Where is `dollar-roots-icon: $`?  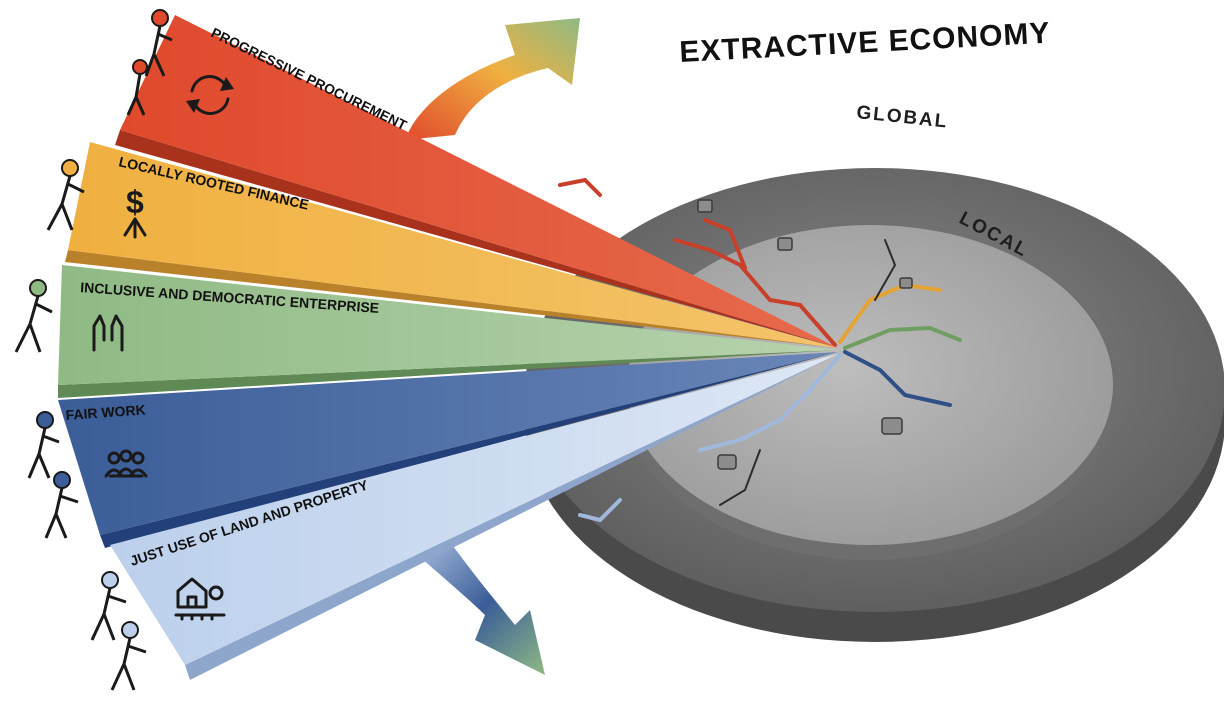 dollar-roots-icon: $ is located at coordinates (135, 210).